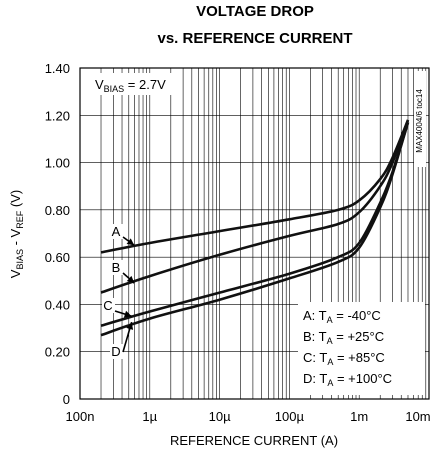 The height and width of the screenshot is (458, 431). What do you see at coordinates (118, 291) in the screenshot?
I see `curve-labels: A B C D` at bounding box center [118, 291].